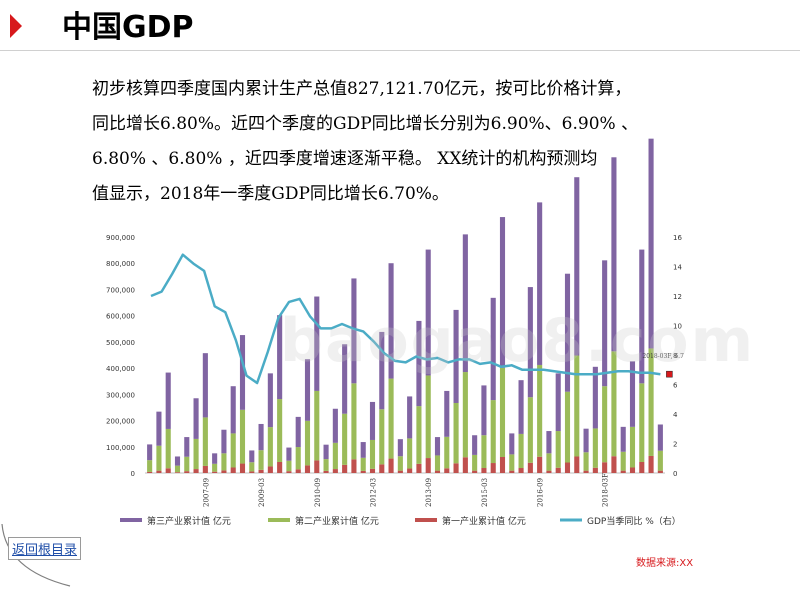 This screenshot has height=600, width=800. I want to click on back-to-root-link: 返回根目录, so click(45, 548).